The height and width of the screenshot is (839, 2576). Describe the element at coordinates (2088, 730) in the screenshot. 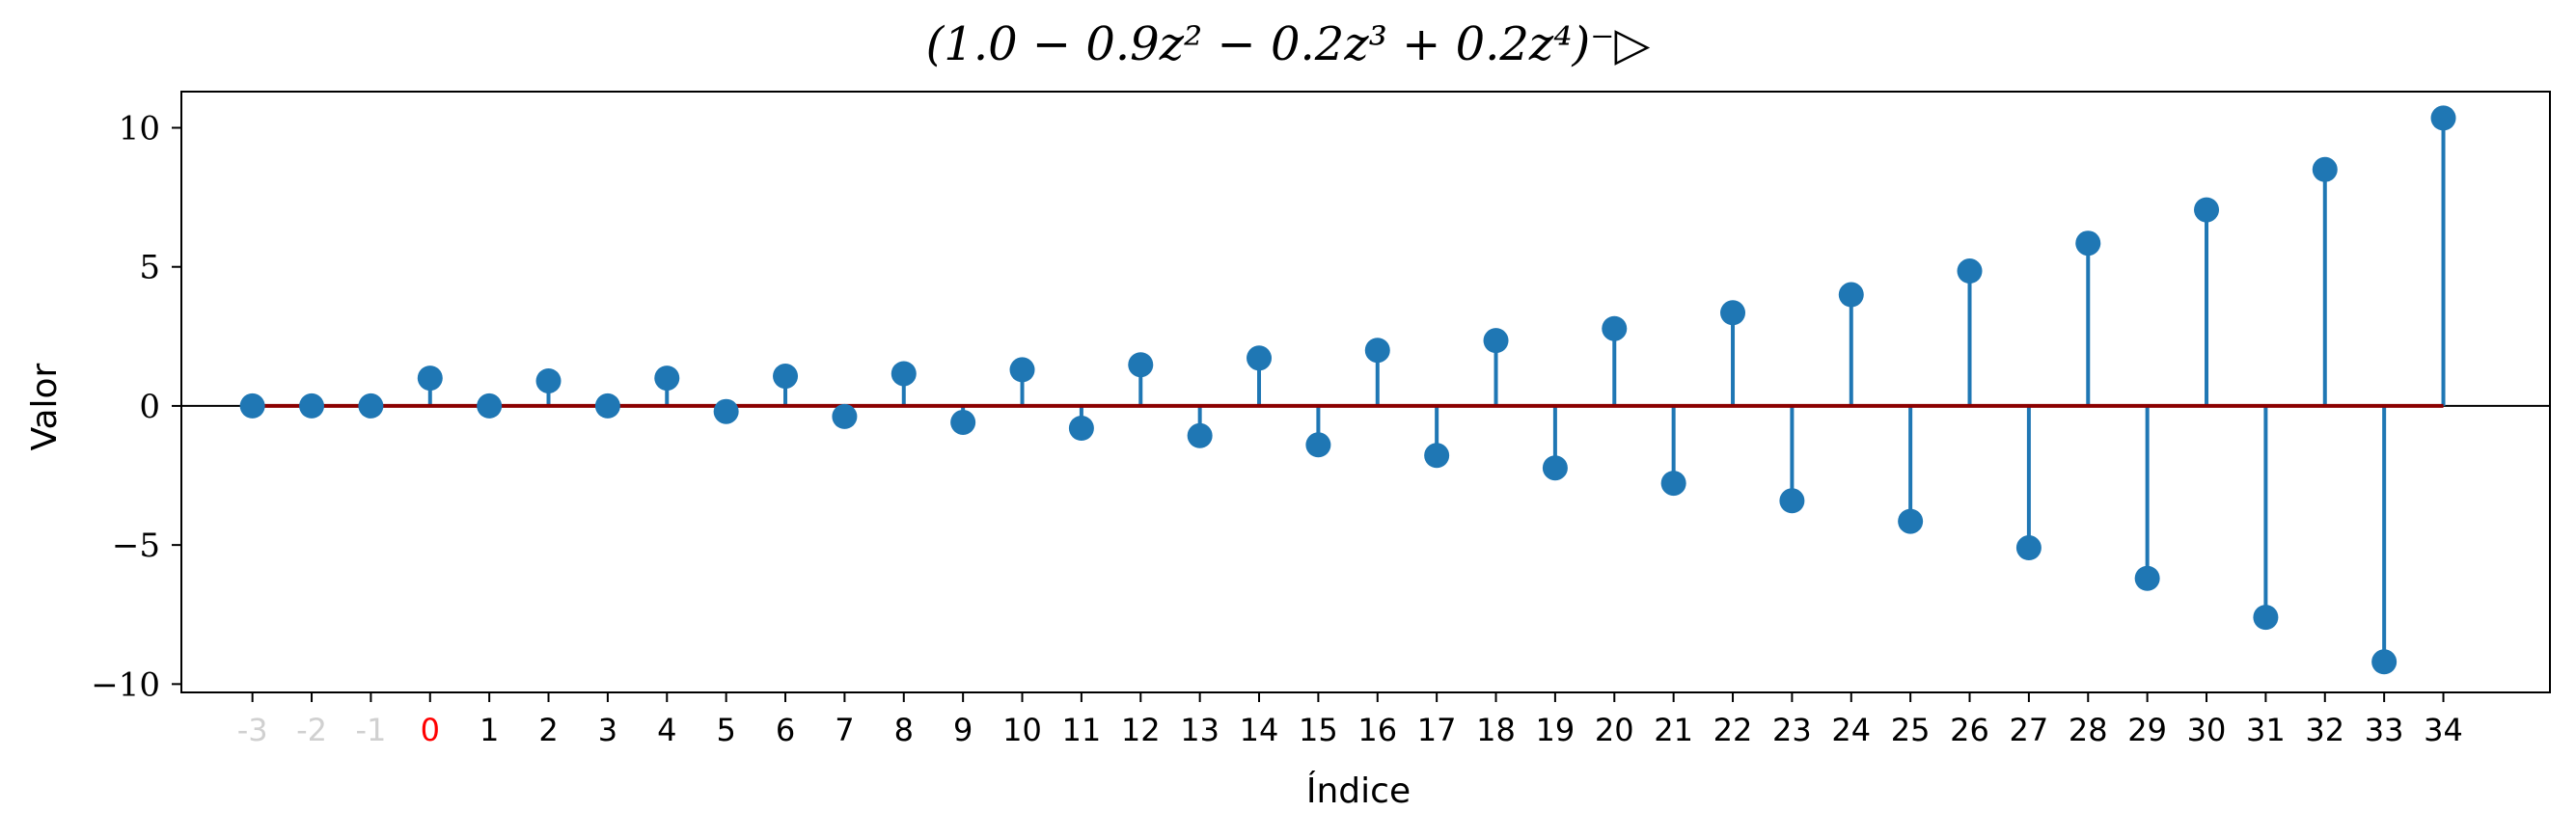

I see `x-tick-label: 28` at that location.